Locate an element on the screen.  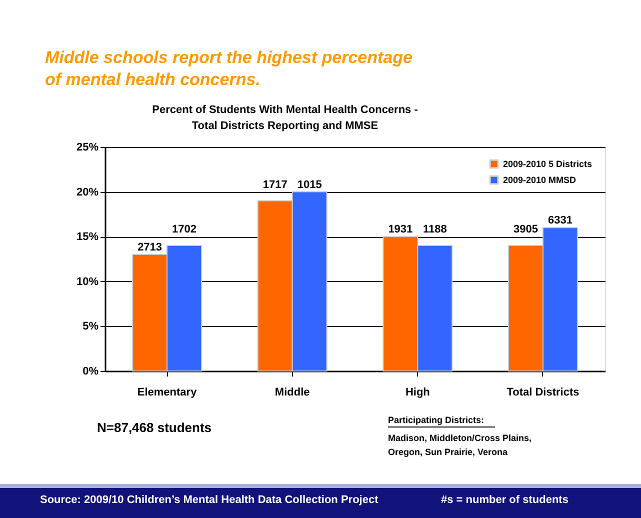
annotation: 6331 is located at coordinates (560, 220).